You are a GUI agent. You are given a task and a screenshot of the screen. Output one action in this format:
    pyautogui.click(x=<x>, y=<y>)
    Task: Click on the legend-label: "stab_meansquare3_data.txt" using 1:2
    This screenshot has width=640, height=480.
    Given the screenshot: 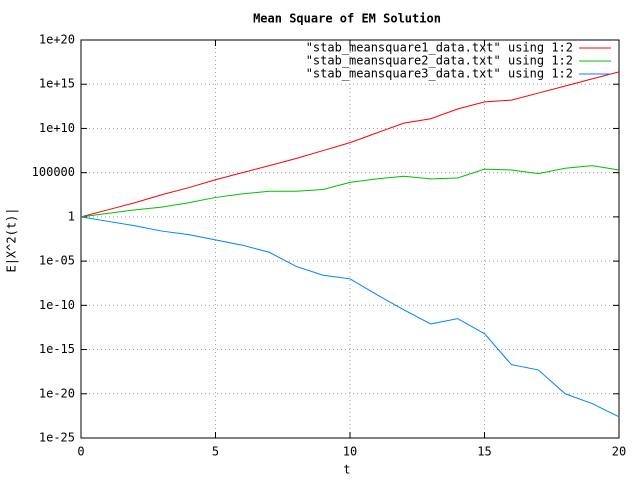 What is the action you would take?
    pyautogui.click(x=439, y=74)
    